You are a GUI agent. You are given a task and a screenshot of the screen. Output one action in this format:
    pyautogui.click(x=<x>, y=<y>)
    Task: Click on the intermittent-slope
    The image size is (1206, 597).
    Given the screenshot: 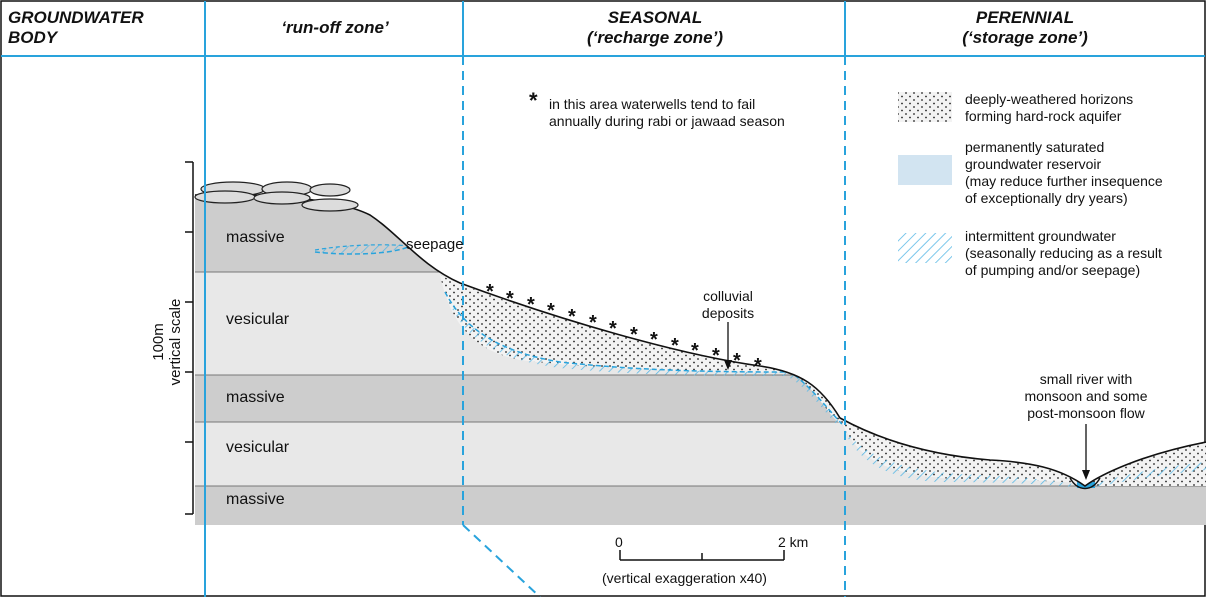 What is the action you would take?
    pyautogui.click(x=643, y=359)
    